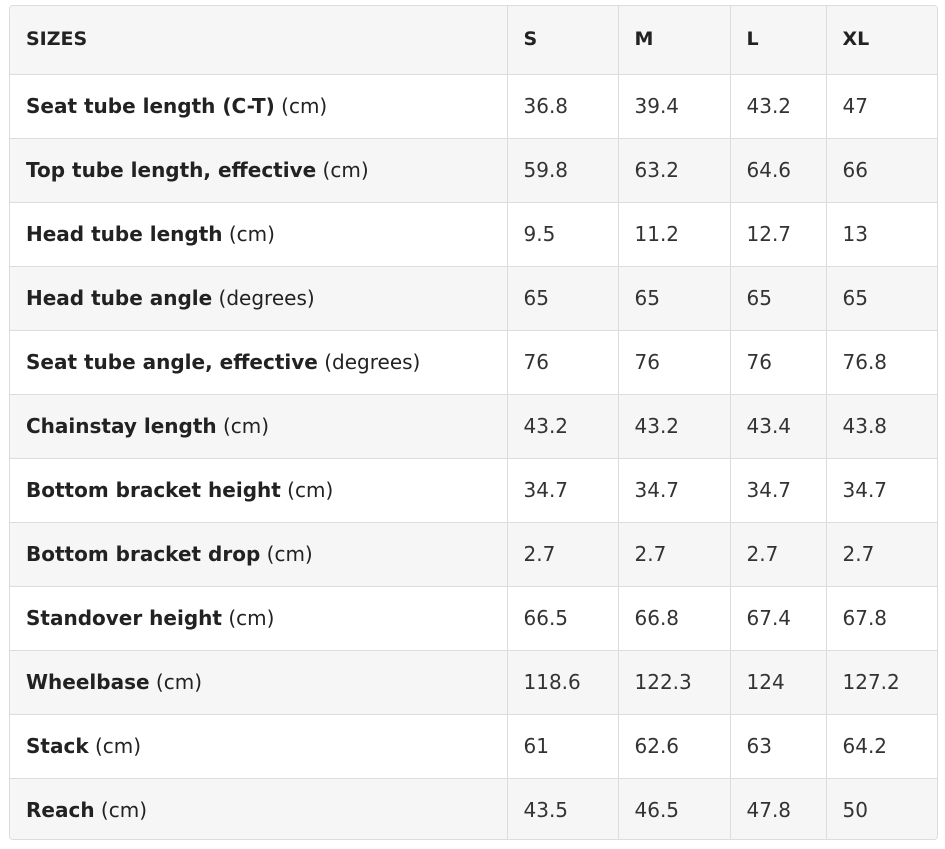 The height and width of the screenshot is (849, 945). Describe the element at coordinates (88, 682) in the screenshot. I see `metric-name: Wheelbase` at that location.